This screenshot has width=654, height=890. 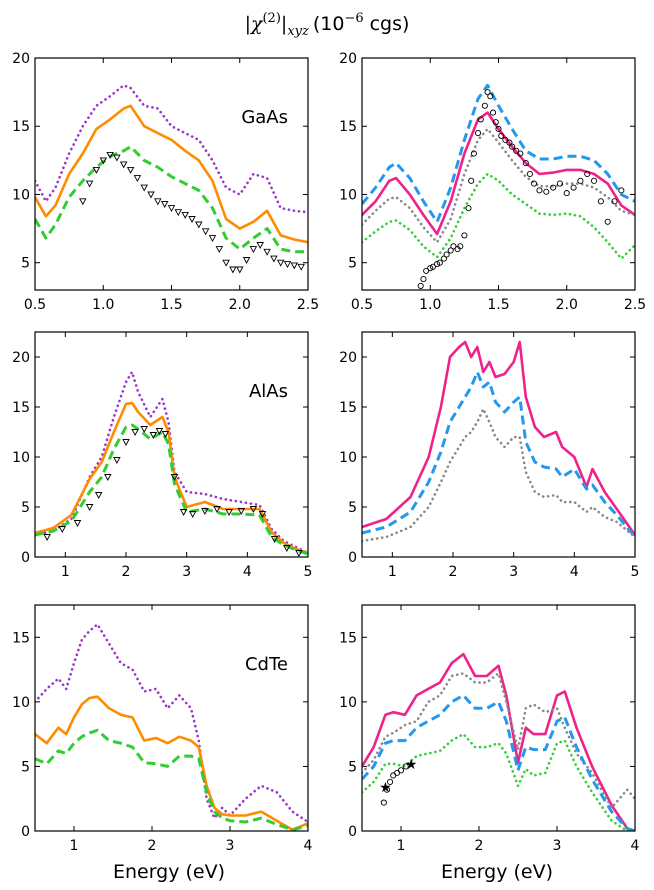 I want to click on panel-right-top: 0.5 1.0 1.5 2.0 2.5 5 10 15 20, so click(x=492, y=182).